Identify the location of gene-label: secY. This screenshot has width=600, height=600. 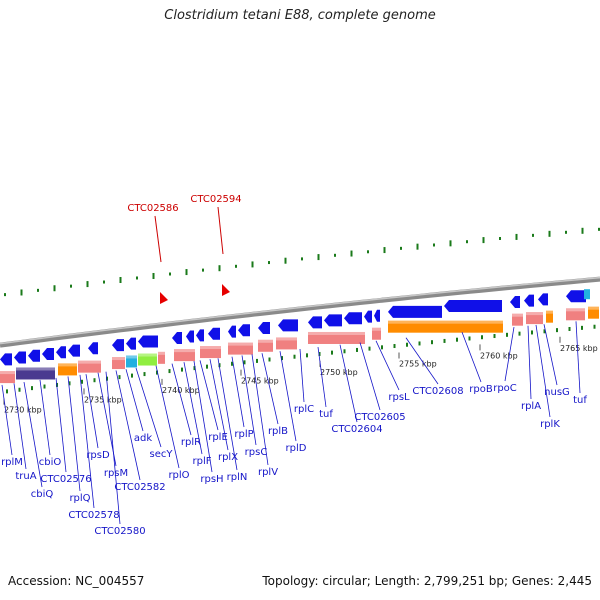
(162, 454).